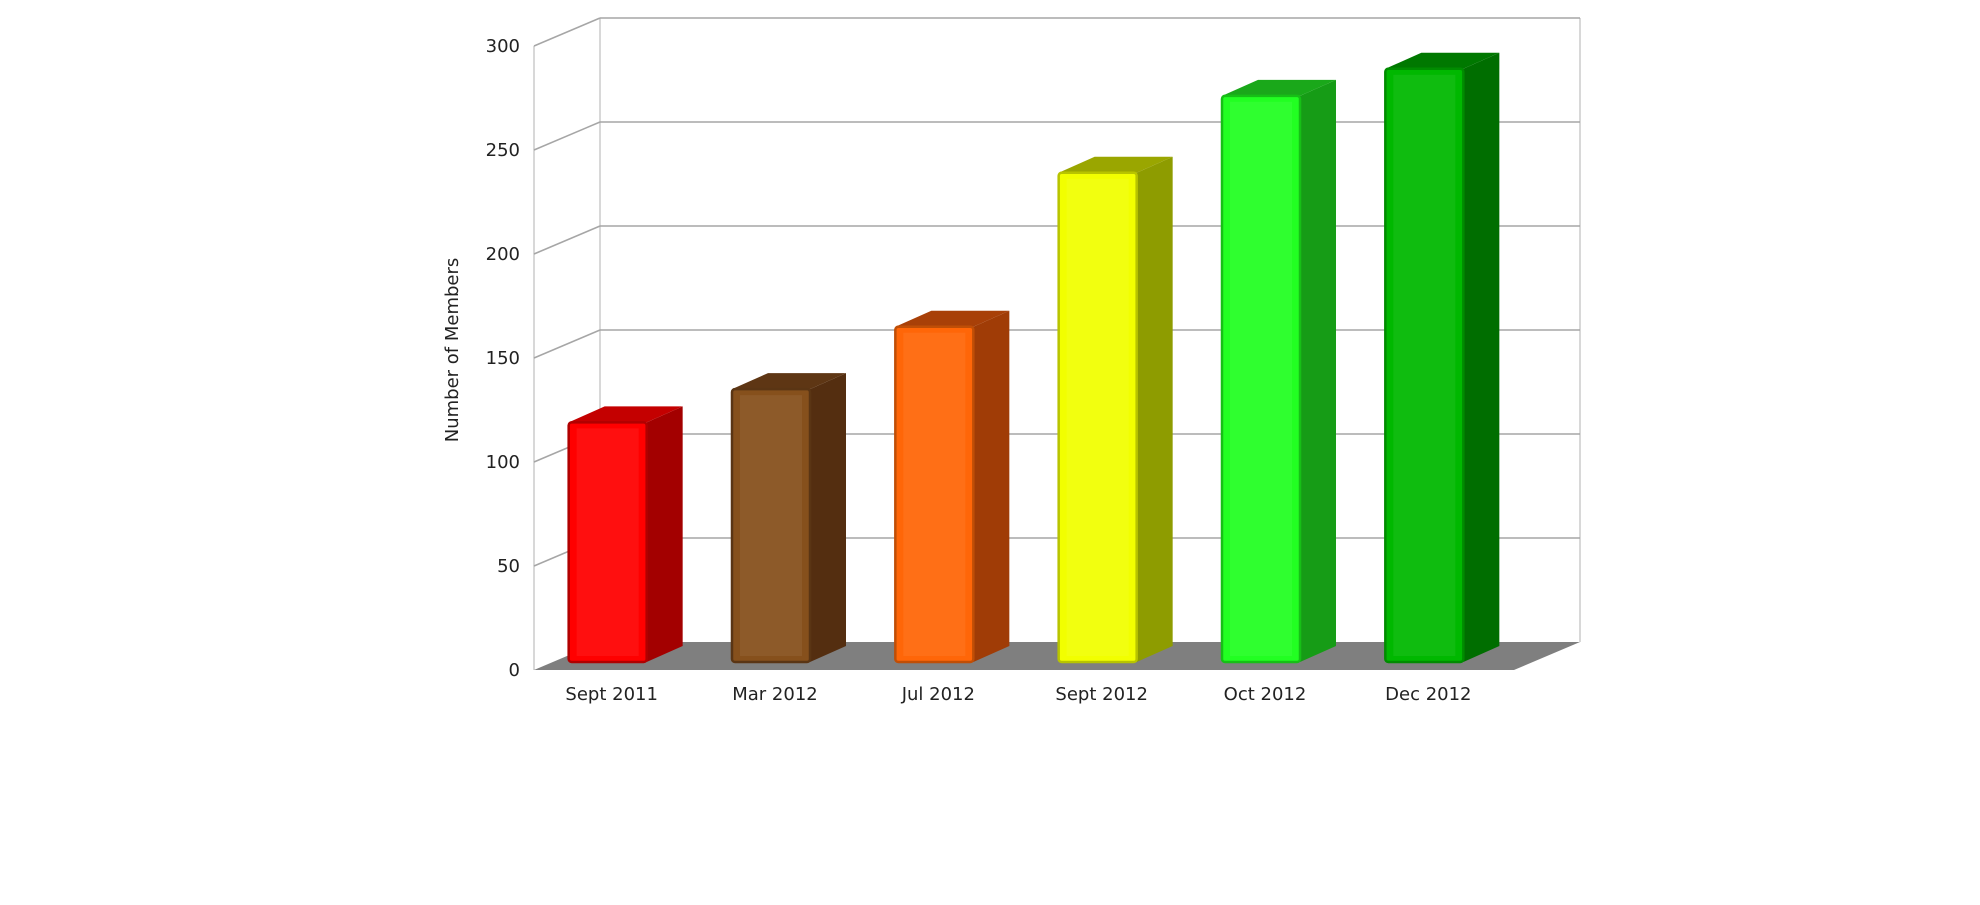 The height and width of the screenshot is (905, 1980). I want to click on x-tick-label: Sept 2012, so click(1101, 694).